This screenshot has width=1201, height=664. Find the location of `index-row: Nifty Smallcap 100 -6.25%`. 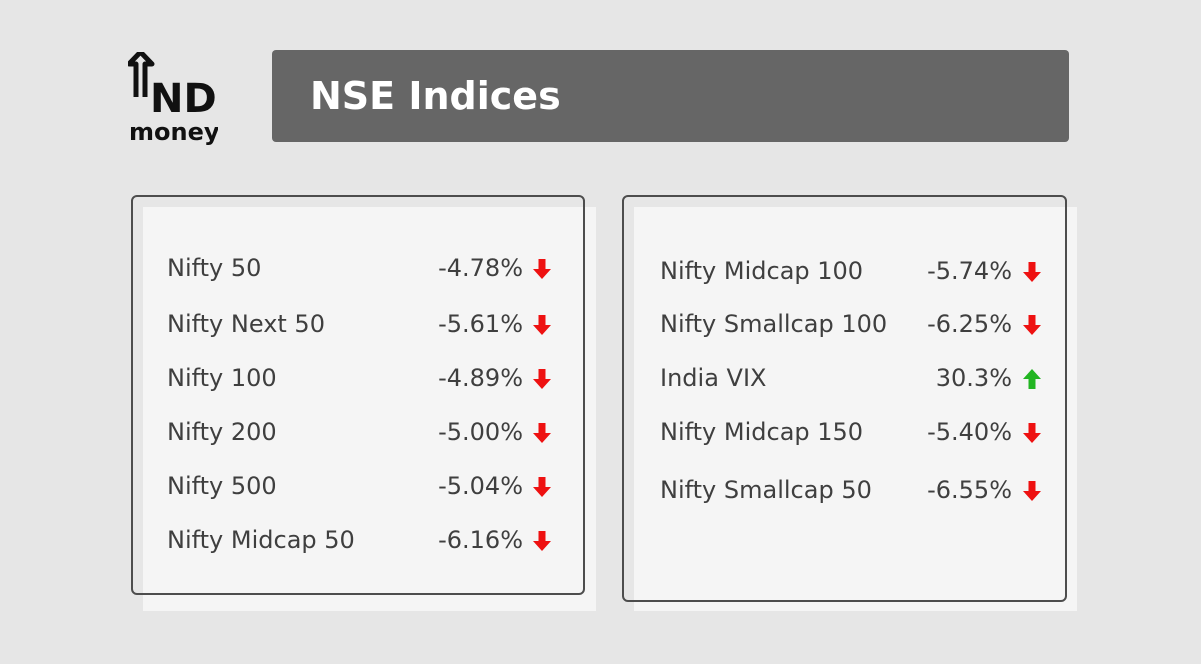

index-row: Nifty Smallcap 100 -6.25% is located at coordinates (853, 324).